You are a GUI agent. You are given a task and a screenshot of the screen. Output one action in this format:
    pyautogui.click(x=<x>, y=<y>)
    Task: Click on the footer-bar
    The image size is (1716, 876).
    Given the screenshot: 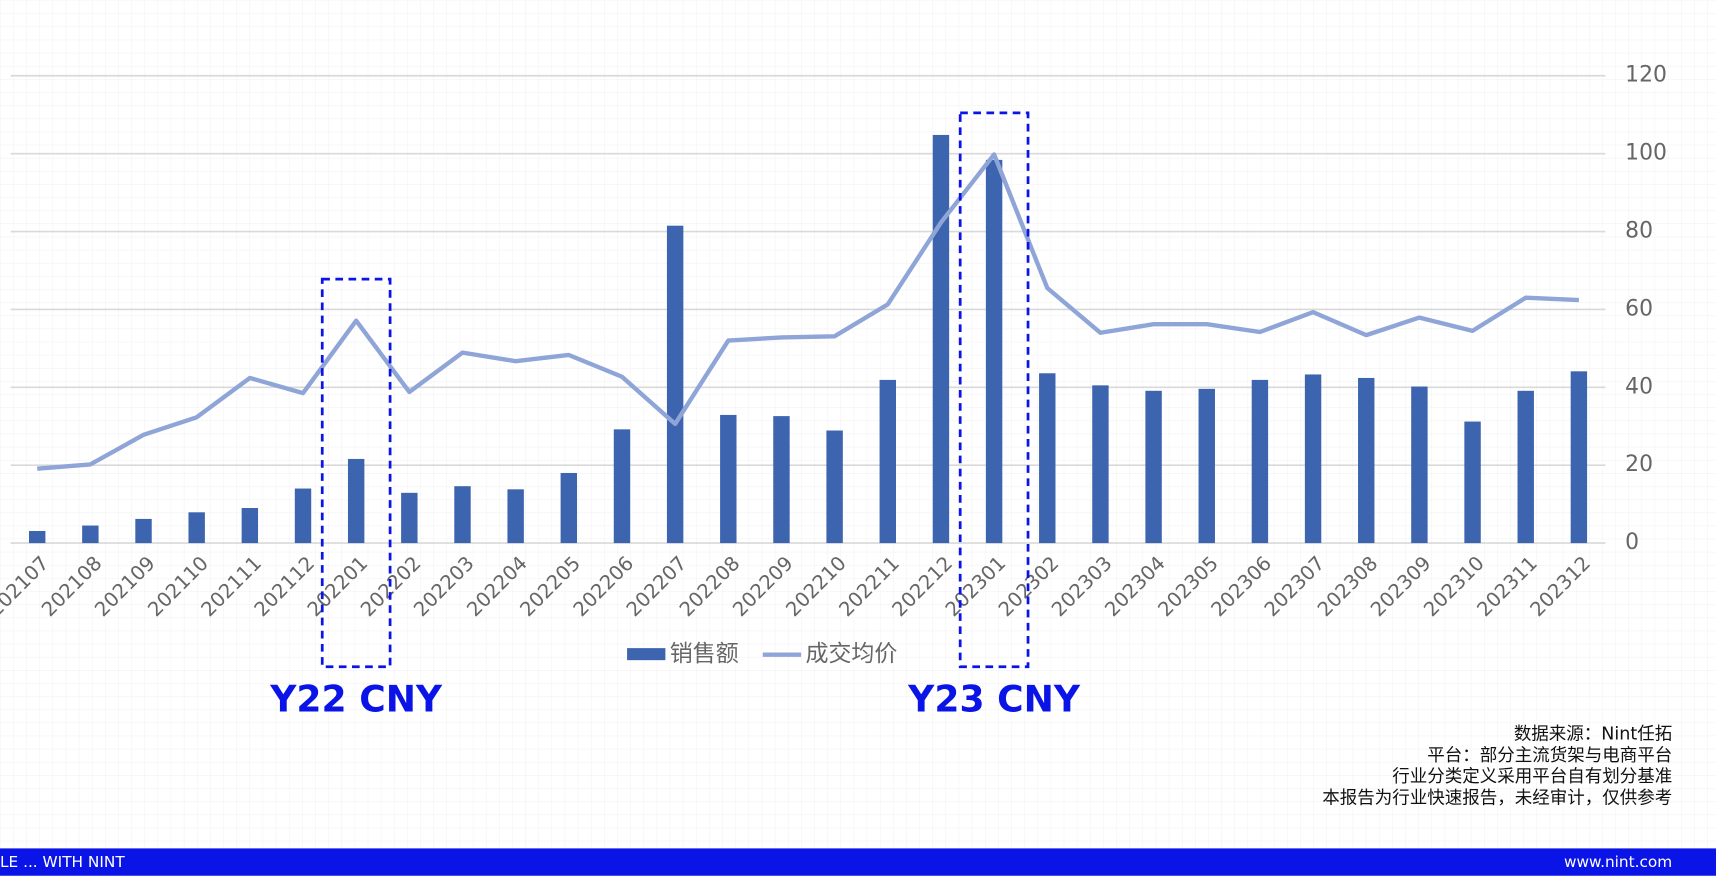 What is the action you would take?
    pyautogui.click(x=858, y=862)
    